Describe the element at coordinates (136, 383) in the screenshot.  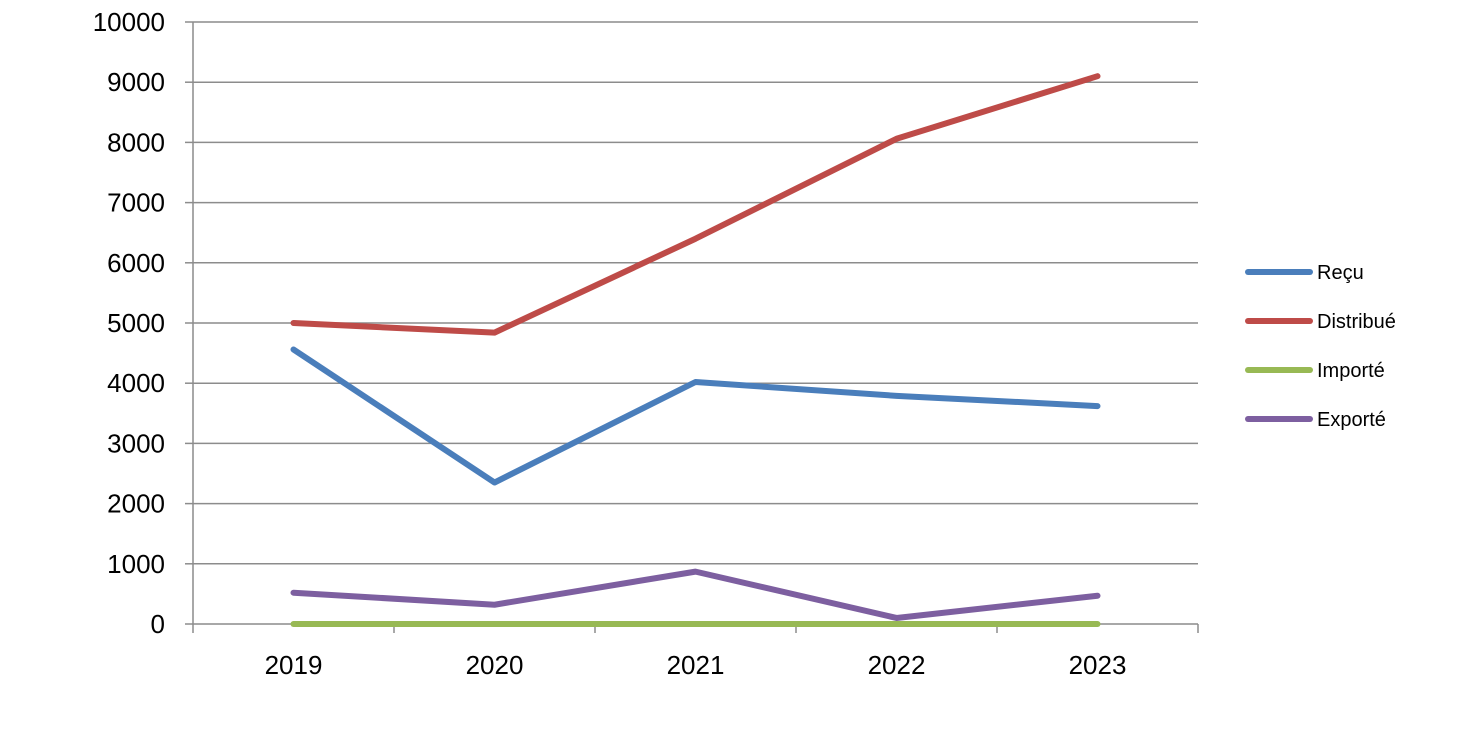
I see `y-tick-label: 4000` at that location.